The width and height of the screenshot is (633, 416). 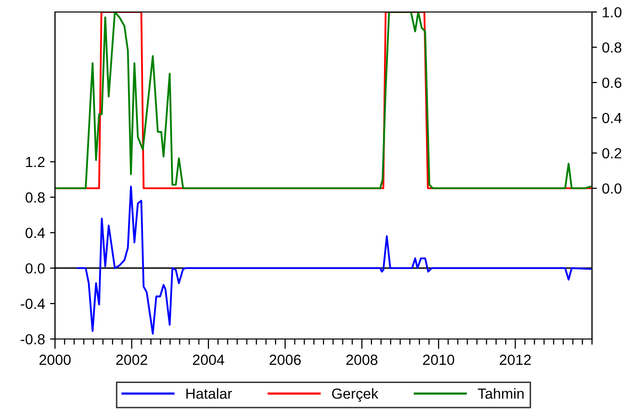 What do you see at coordinates (35, 233) in the screenshot?
I see `y-tick-label: 0.4` at bounding box center [35, 233].